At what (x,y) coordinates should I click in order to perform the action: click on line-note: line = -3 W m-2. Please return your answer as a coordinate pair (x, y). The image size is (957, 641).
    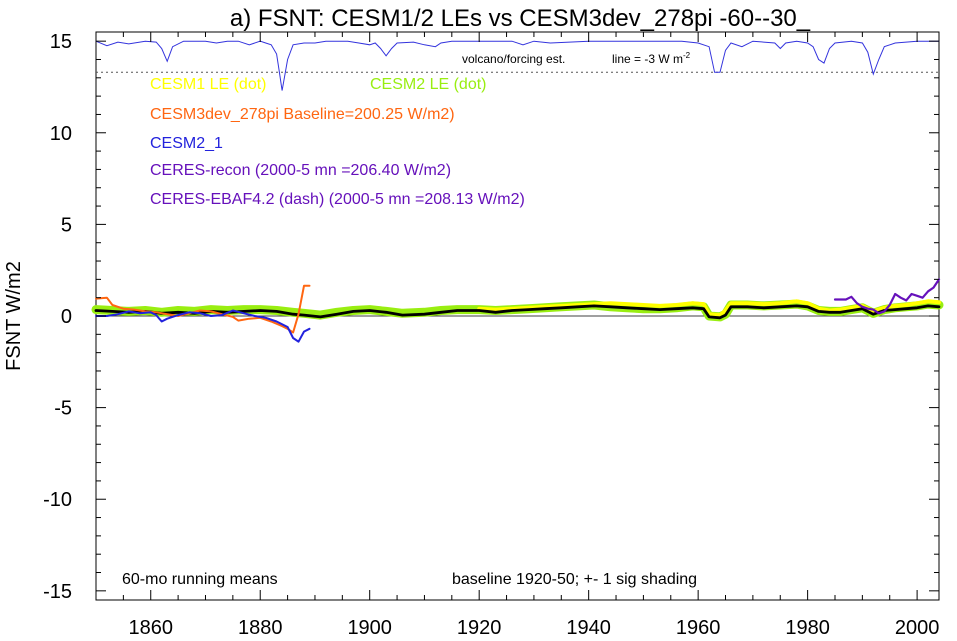
    Looking at the image, I should click on (651, 58).